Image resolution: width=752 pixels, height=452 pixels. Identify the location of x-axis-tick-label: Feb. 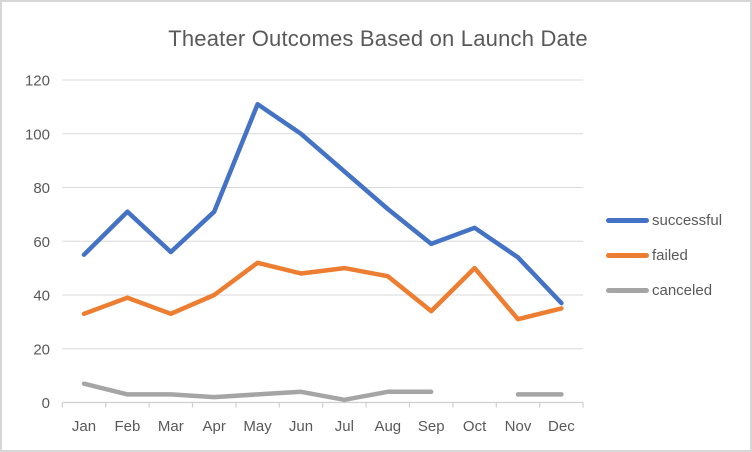
(127, 426).